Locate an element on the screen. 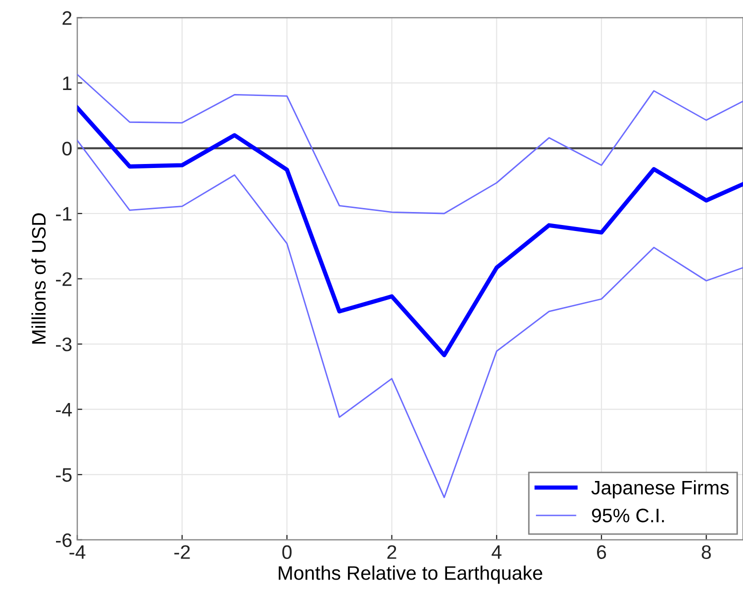  x-tick-label: -2 is located at coordinates (182, 552).